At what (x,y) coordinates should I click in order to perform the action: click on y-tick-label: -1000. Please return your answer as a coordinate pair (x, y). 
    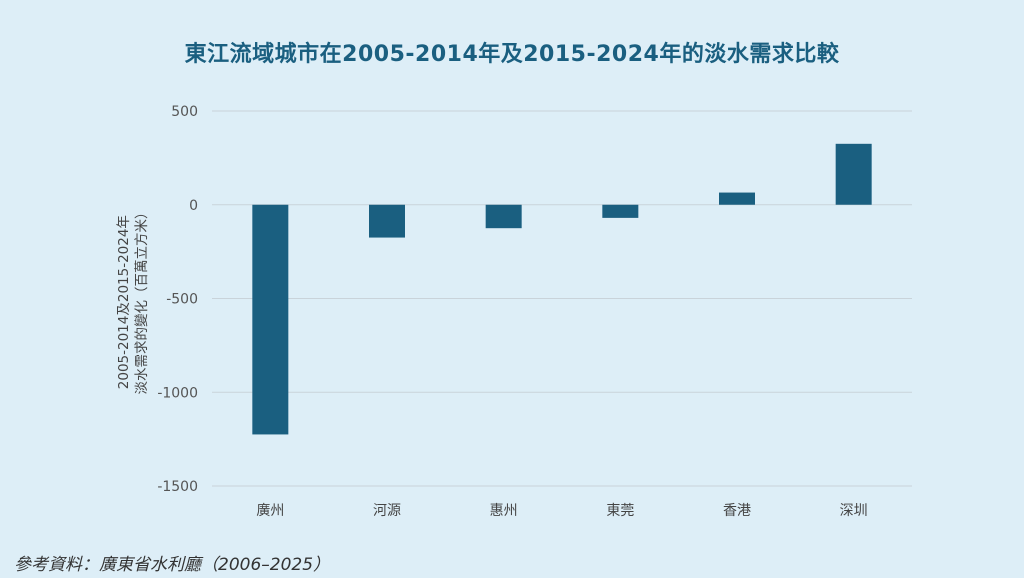
    Looking at the image, I should click on (177, 393).